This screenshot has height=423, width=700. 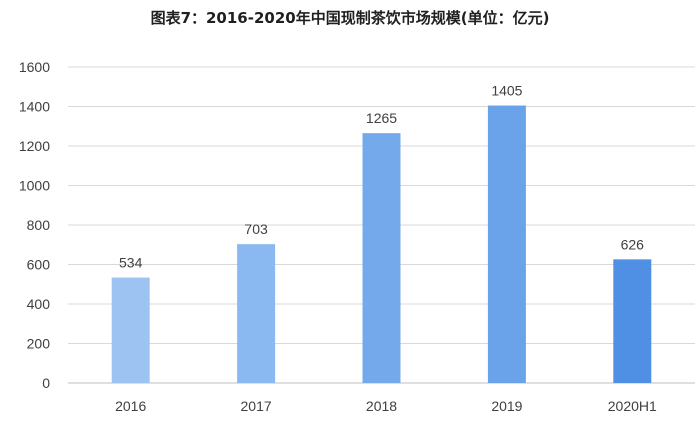 What do you see at coordinates (256, 406) in the screenshot?
I see `x-tick-label-2017: 2017` at bounding box center [256, 406].